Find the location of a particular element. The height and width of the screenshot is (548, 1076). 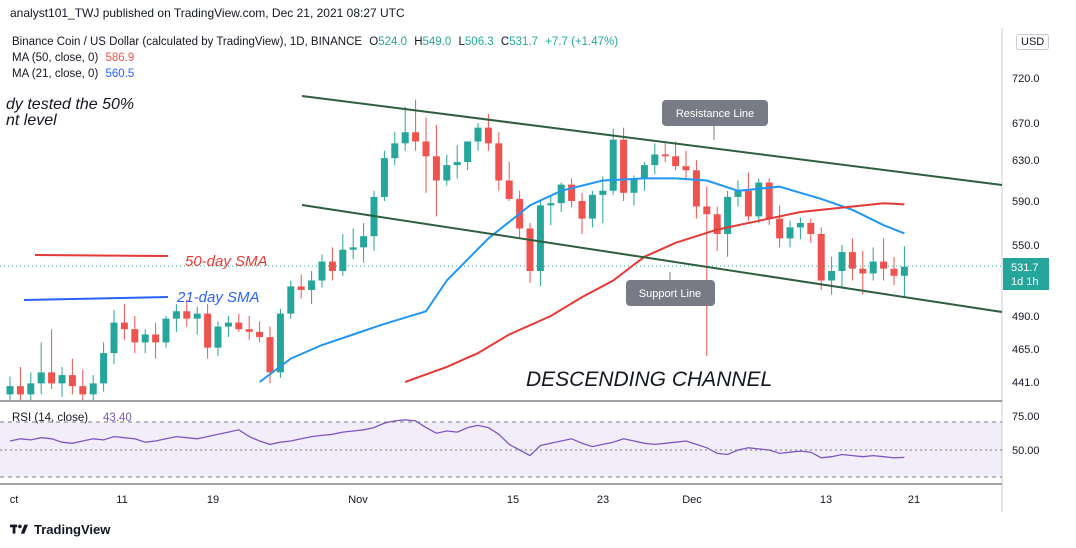

footer-brand-text: TradingView is located at coordinates (72, 529).